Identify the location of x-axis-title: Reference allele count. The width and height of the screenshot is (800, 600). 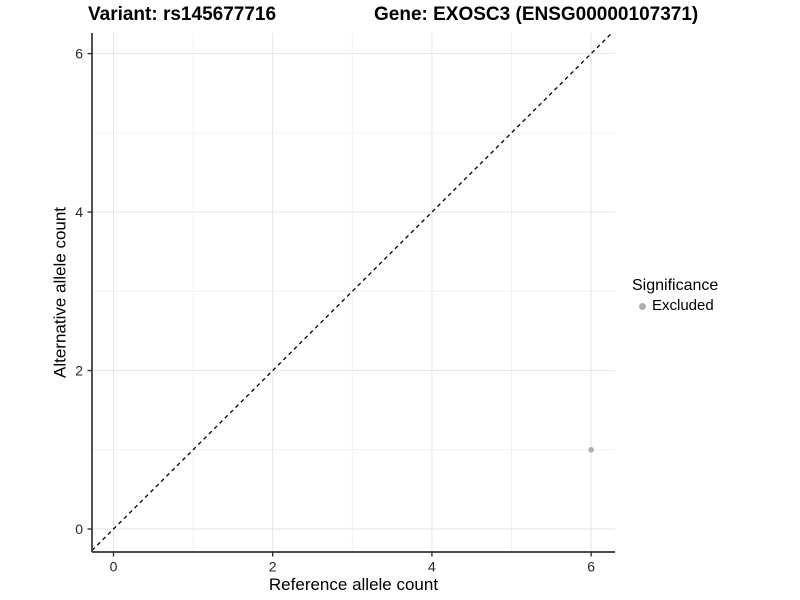
(353, 584).